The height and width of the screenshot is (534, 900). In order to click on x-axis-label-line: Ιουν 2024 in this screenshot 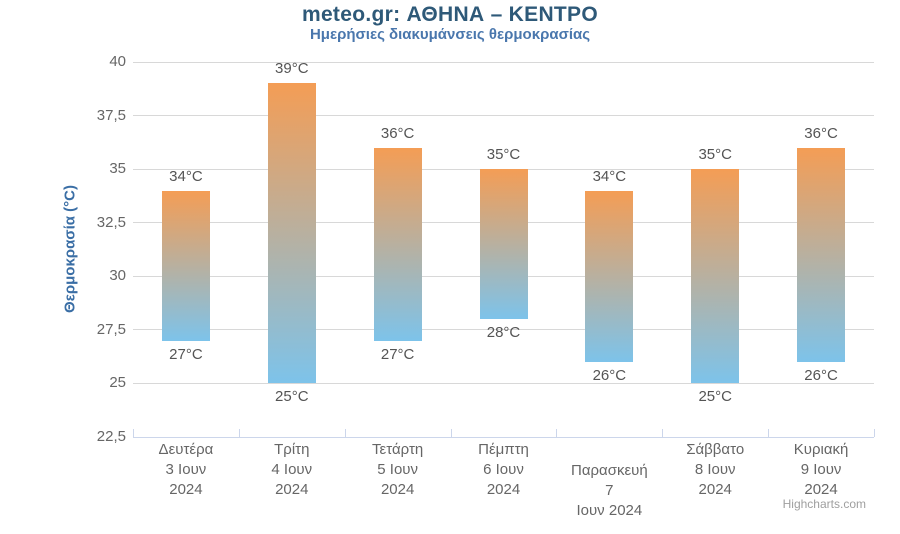, I will do `click(609, 510)`.